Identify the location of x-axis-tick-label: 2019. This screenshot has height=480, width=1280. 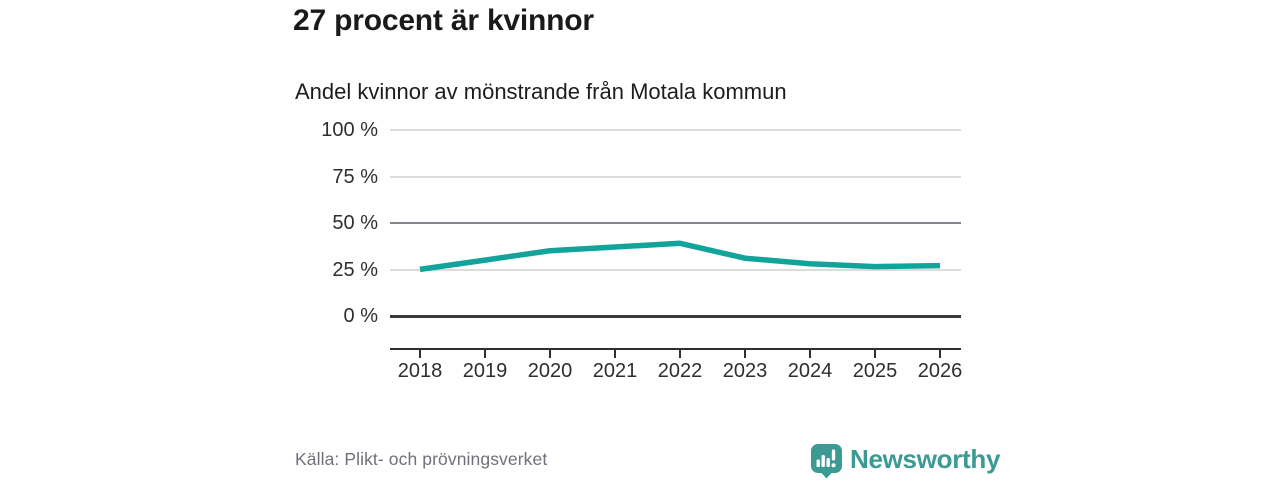
(485, 371).